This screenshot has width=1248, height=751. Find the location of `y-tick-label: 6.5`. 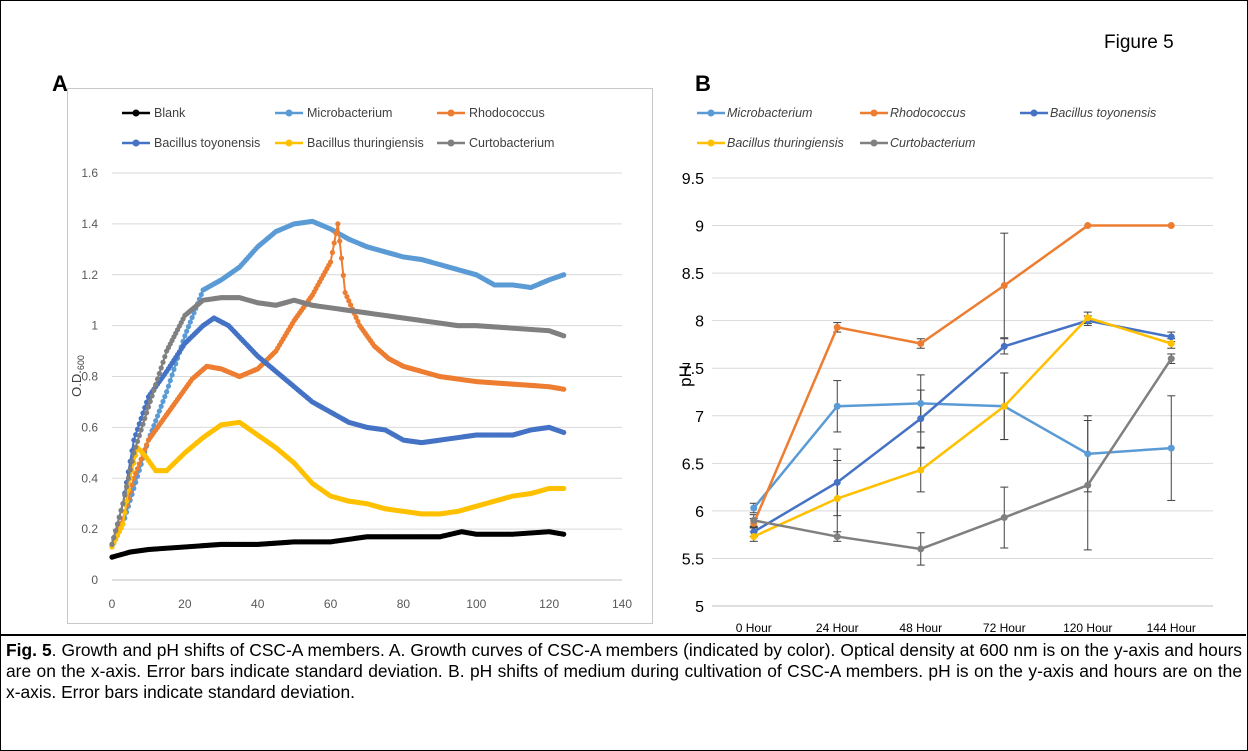

y-tick-label: 6.5 is located at coordinates (693, 464).